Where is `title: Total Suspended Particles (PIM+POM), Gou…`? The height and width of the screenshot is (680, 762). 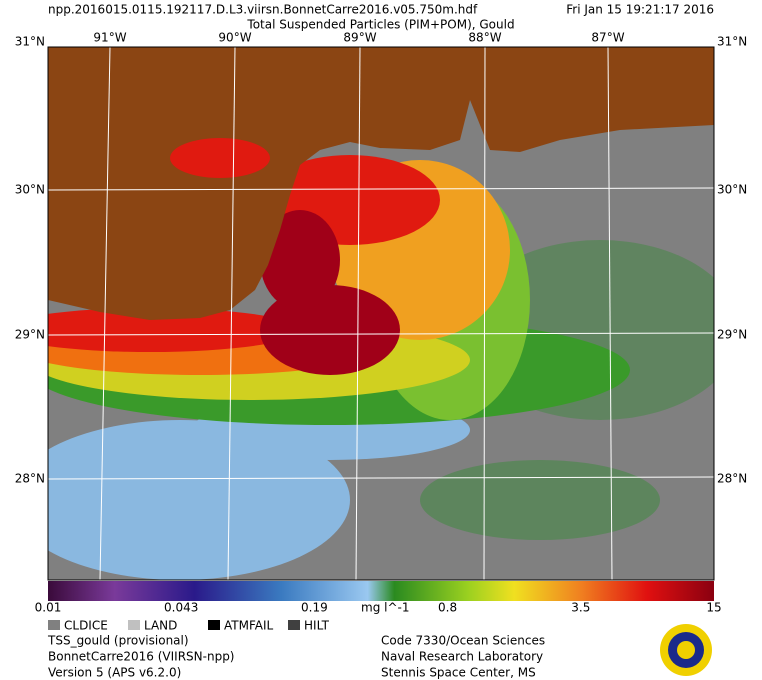 title: Total Suspended Particles (PIM+POM), Gou… is located at coordinates (380, 25).